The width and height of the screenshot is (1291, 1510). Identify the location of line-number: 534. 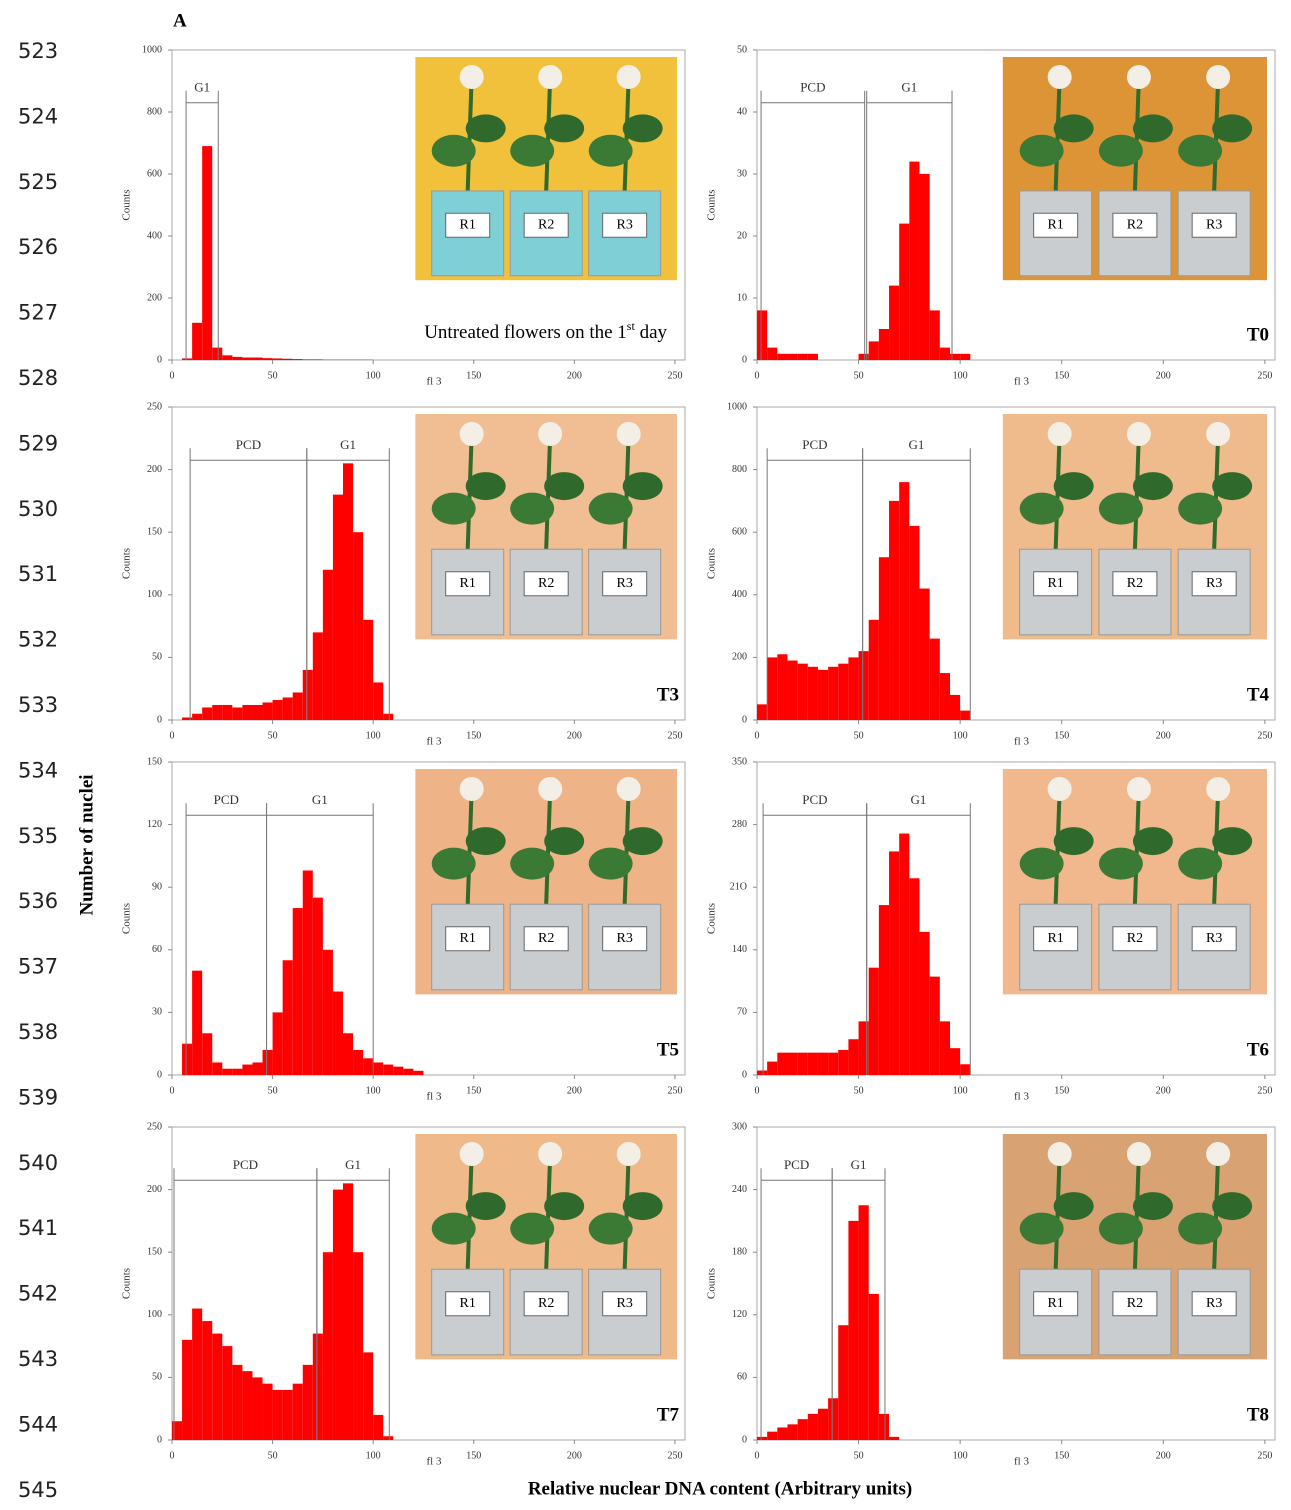
(38, 770).